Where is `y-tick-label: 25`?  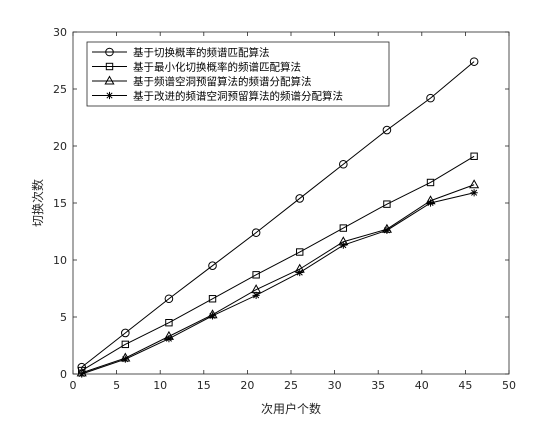
y-tick-label: 25 is located at coordinates (60, 89).